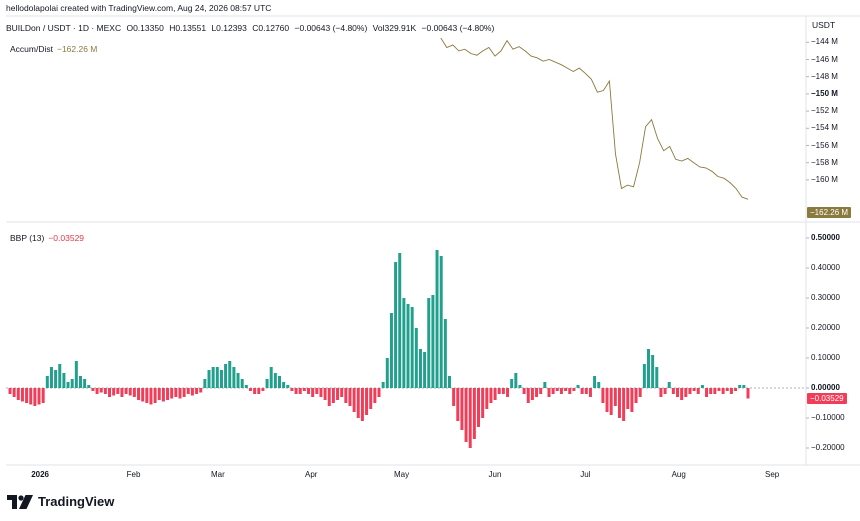 This screenshot has height=521, width=860. I want to click on x-tick-label: Mar, so click(217, 474).